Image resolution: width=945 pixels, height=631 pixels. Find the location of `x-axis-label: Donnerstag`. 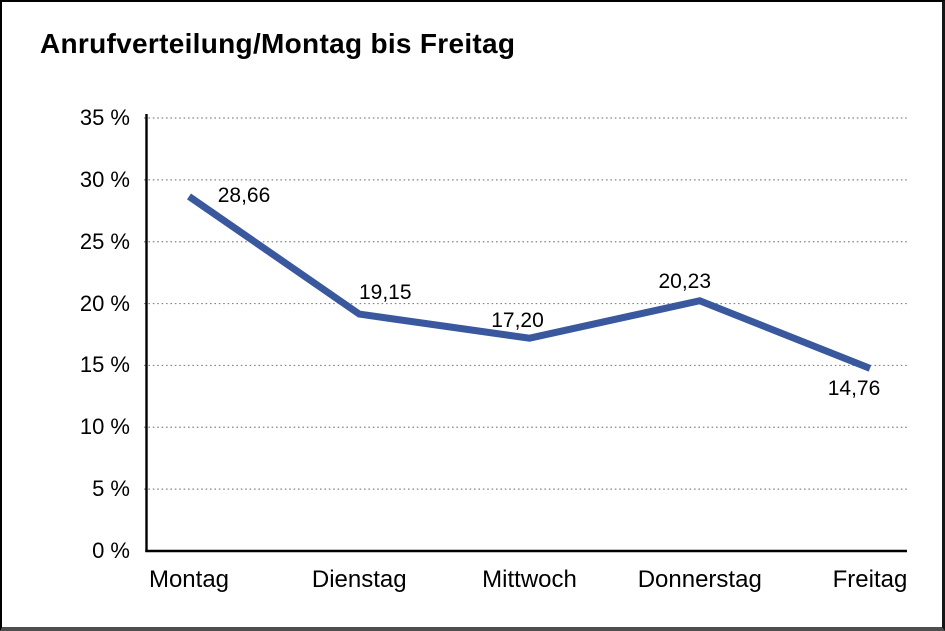

x-axis-label: Donnerstag is located at coordinates (699, 579).